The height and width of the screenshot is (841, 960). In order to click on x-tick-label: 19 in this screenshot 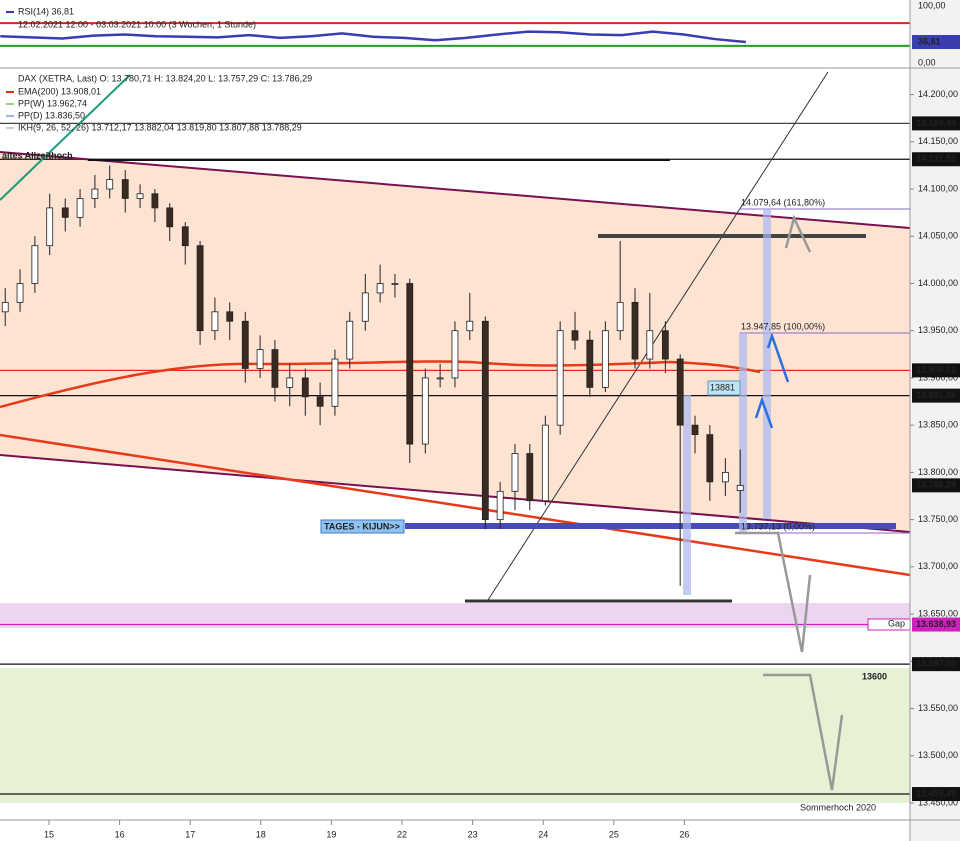, I will do `click(331, 834)`.